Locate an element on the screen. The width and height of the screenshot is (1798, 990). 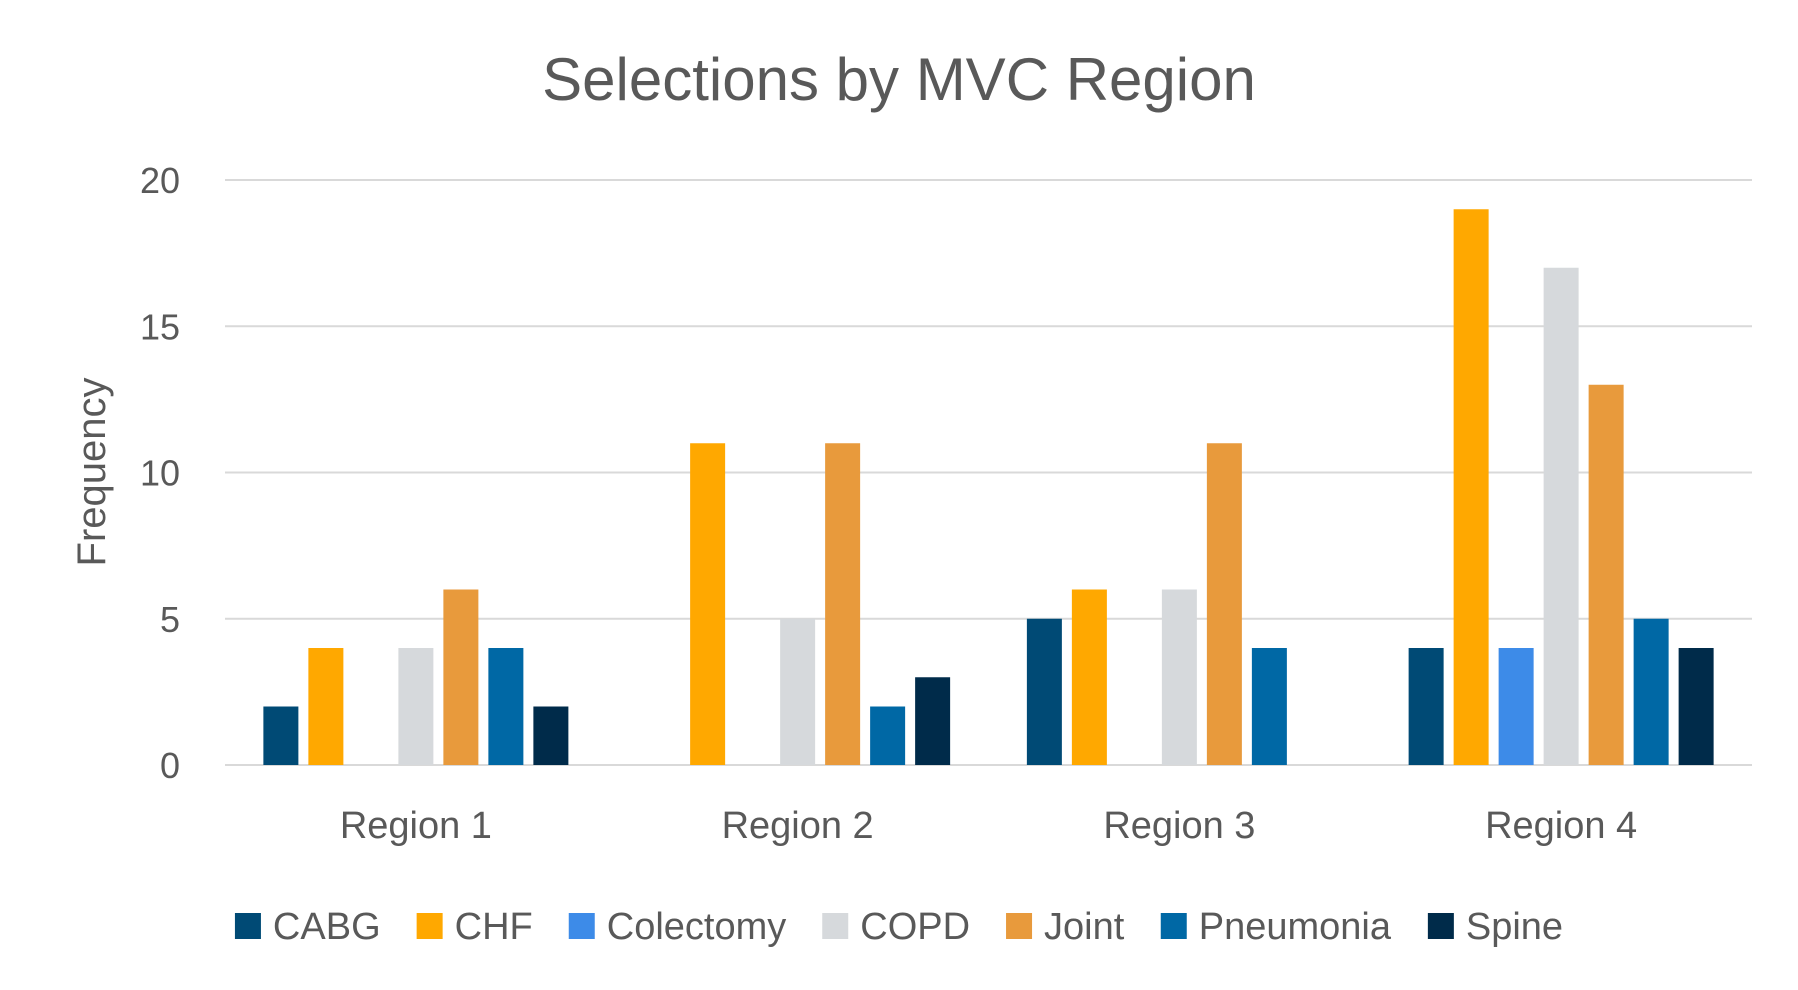
legend-item-pneumonia: Pneumonia is located at coordinates (1276, 927).